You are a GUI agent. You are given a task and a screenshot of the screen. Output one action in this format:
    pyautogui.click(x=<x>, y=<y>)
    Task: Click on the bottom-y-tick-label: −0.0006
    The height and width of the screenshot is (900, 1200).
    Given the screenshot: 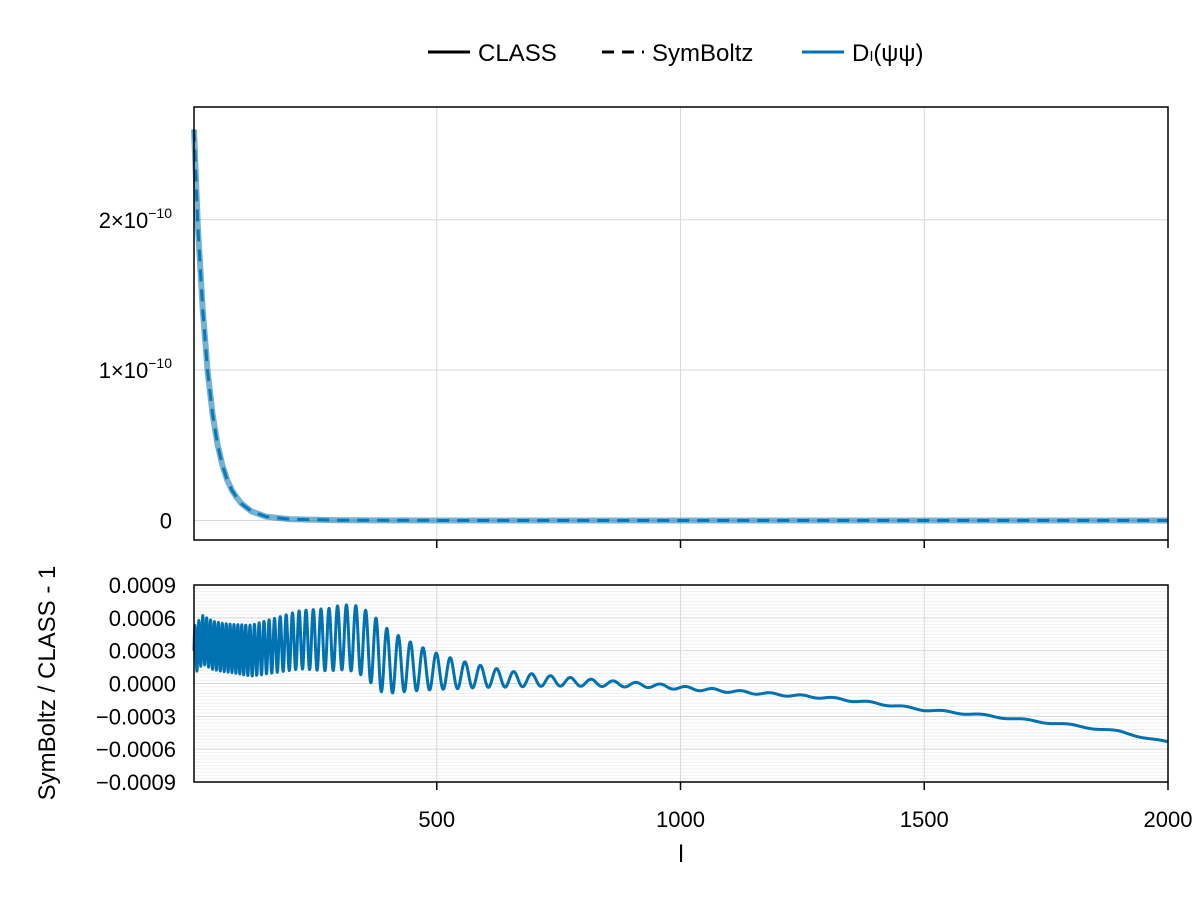 What is the action you would take?
    pyautogui.click(x=136, y=749)
    